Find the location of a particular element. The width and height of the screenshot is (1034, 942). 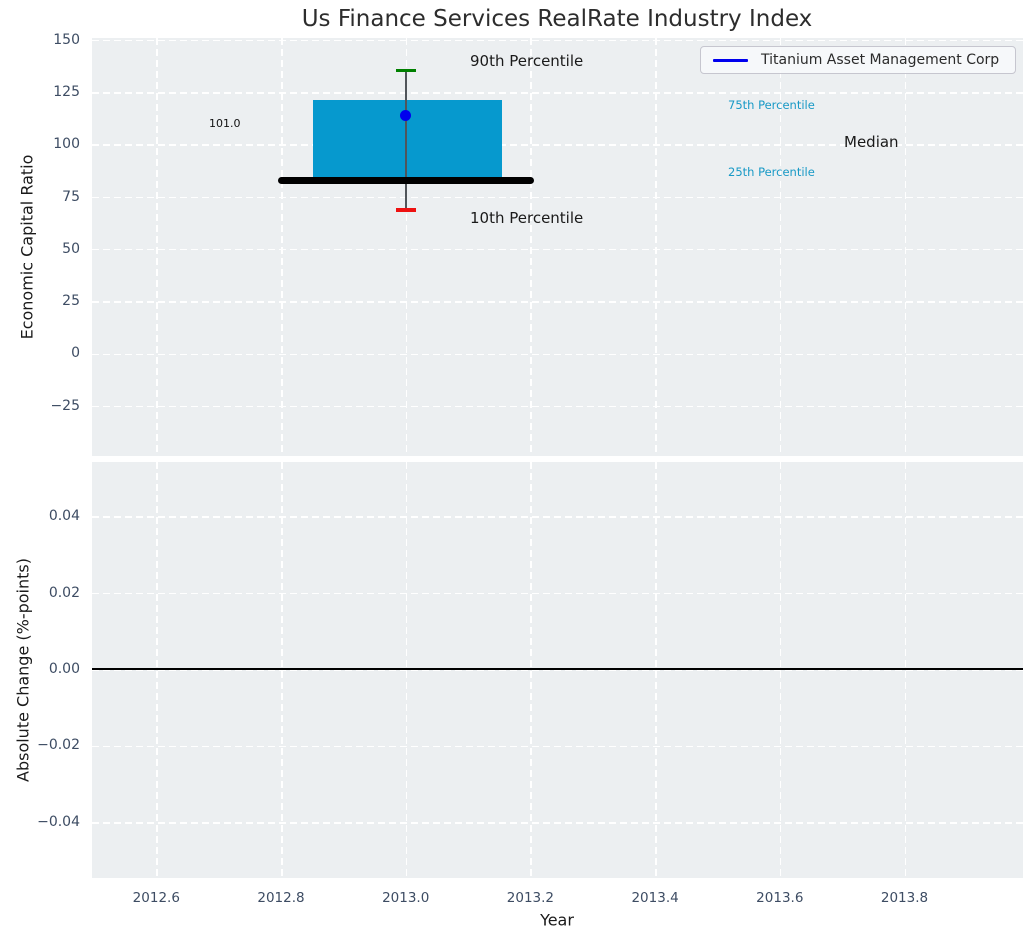

annotation-75th-percentile: 75th Percentile is located at coordinates (771, 105).